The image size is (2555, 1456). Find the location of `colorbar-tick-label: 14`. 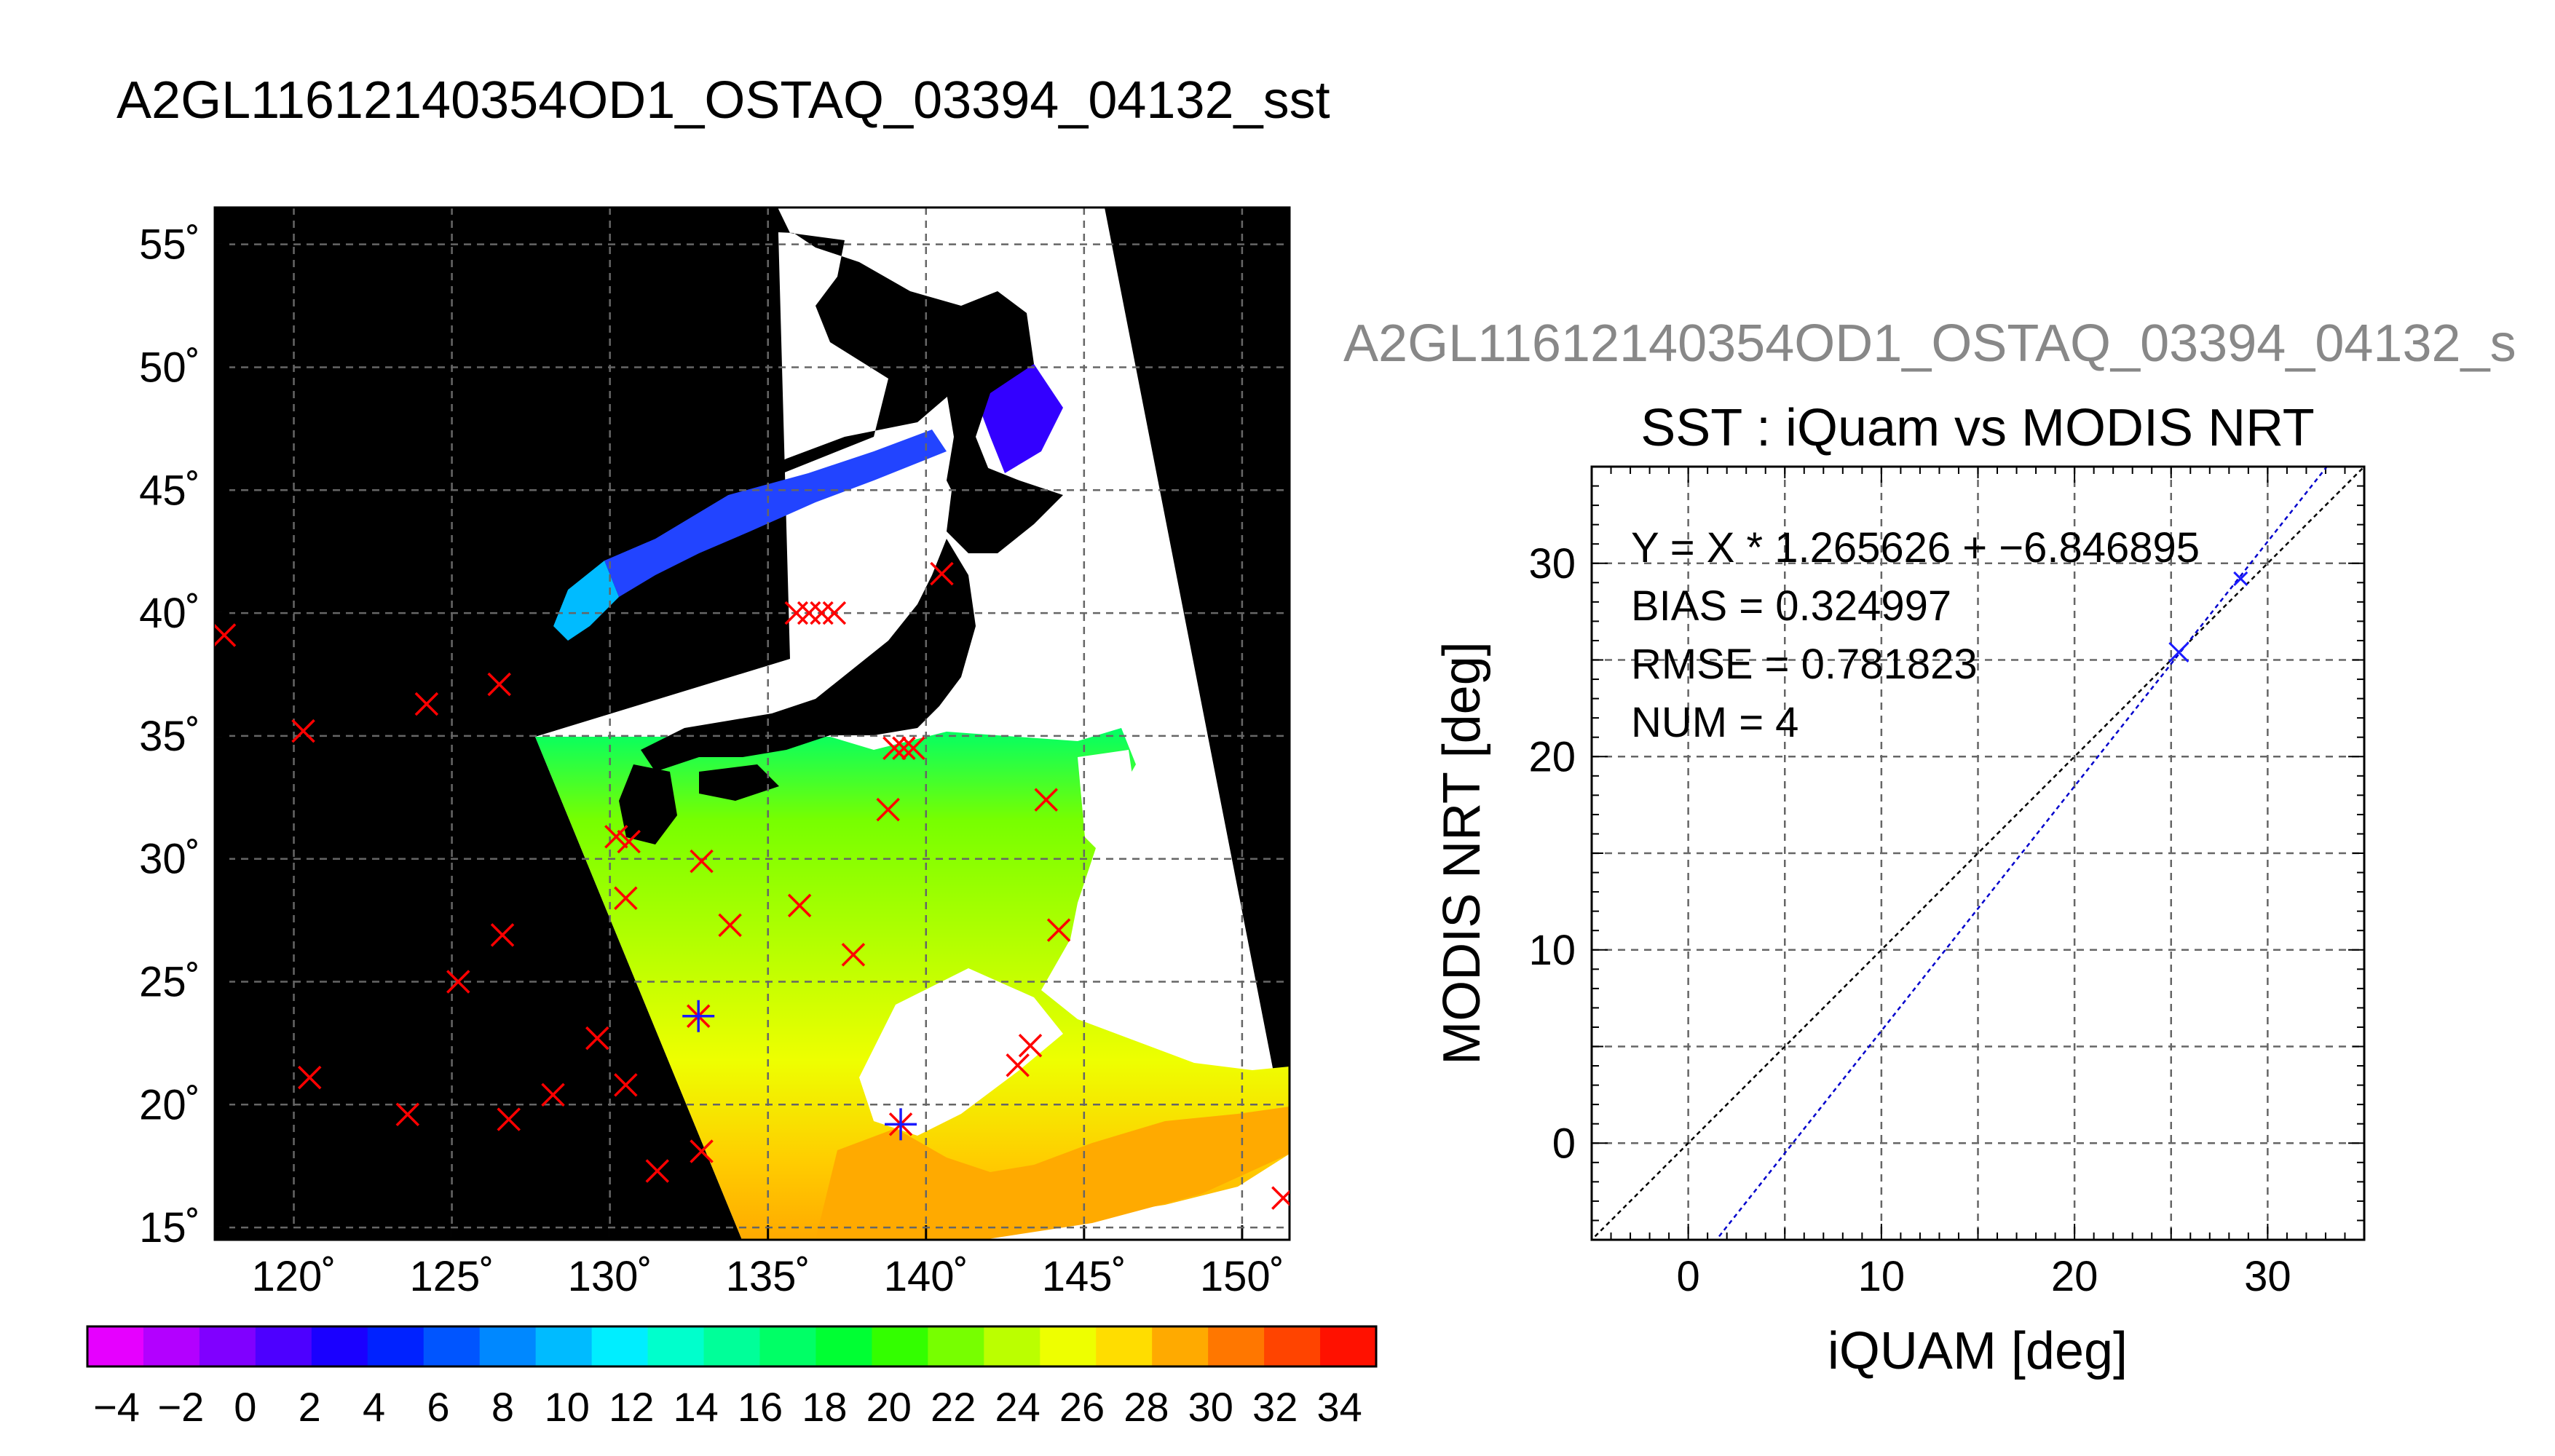

colorbar-tick-label: 14 is located at coordinates (695, 1407).